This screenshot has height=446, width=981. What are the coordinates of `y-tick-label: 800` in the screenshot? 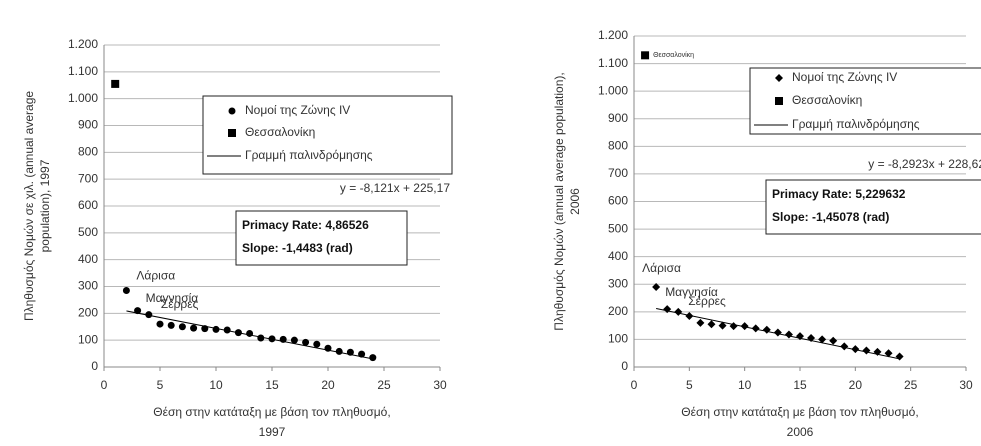 It's located at (618, 146).